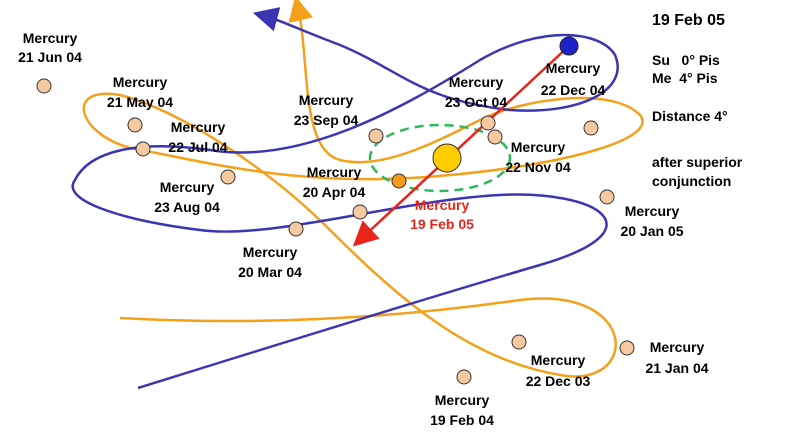 The width and height of the screenshot is (794, 436). What do you see at coordinates (690, 116) in the screenshot?
I see `info-distance: Distance 4°` at bounding box center [690, 116].